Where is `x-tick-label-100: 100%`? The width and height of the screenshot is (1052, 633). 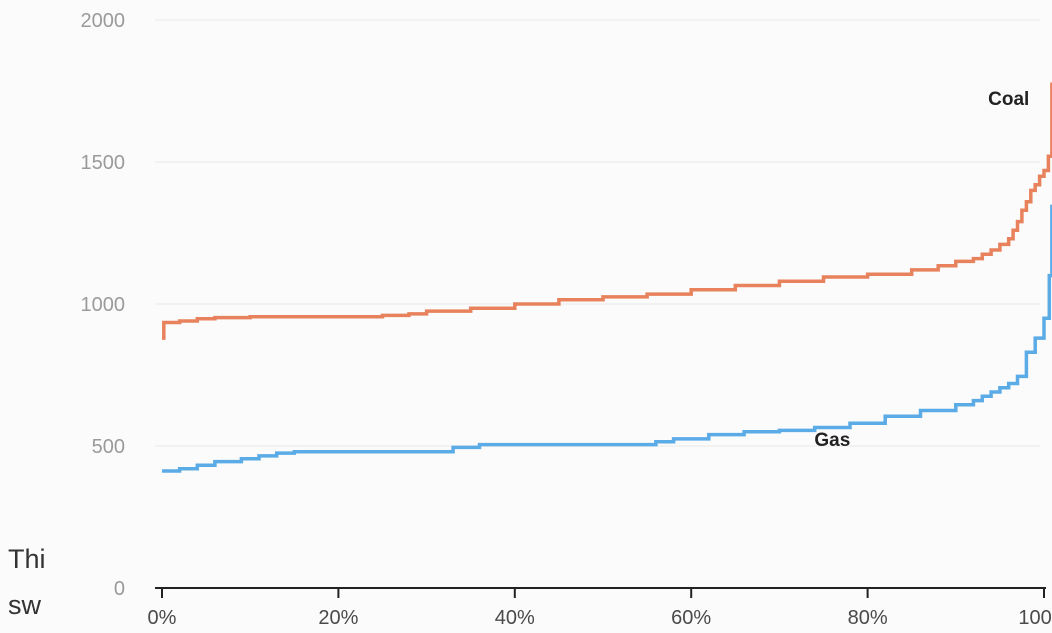
x-tick-label-100: 100% is located at coordinates (1035, 618).